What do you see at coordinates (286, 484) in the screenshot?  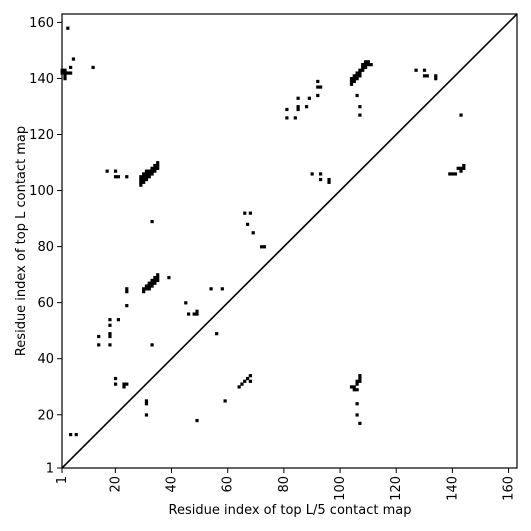 I see `x-axis-ticks: 1 20 40 60 80 100 120 140 160` at bounding box center [286, 484].